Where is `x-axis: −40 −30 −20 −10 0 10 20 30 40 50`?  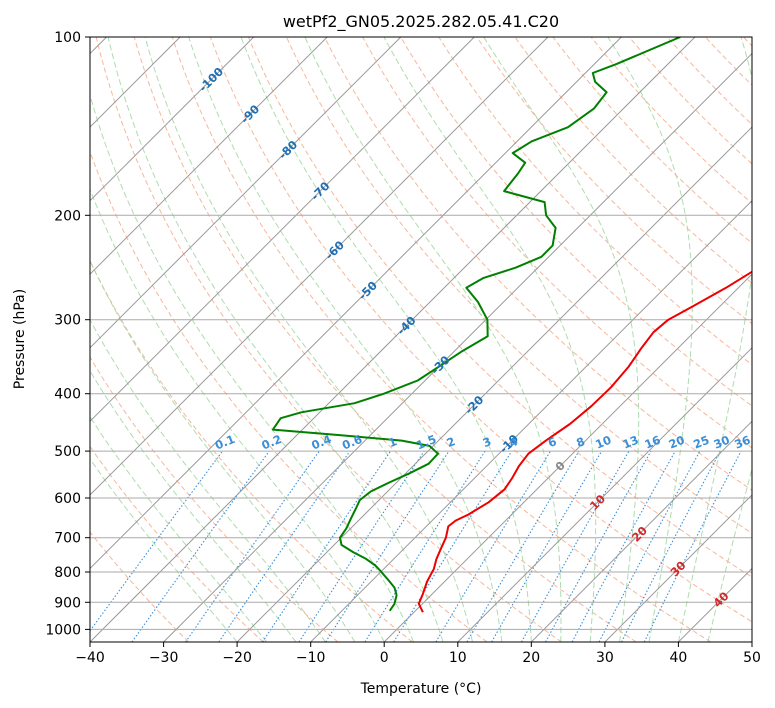
x-axis: −40 −30 −20 −10 0 10 20 30 40 50 is located at coordinates (418, 654).